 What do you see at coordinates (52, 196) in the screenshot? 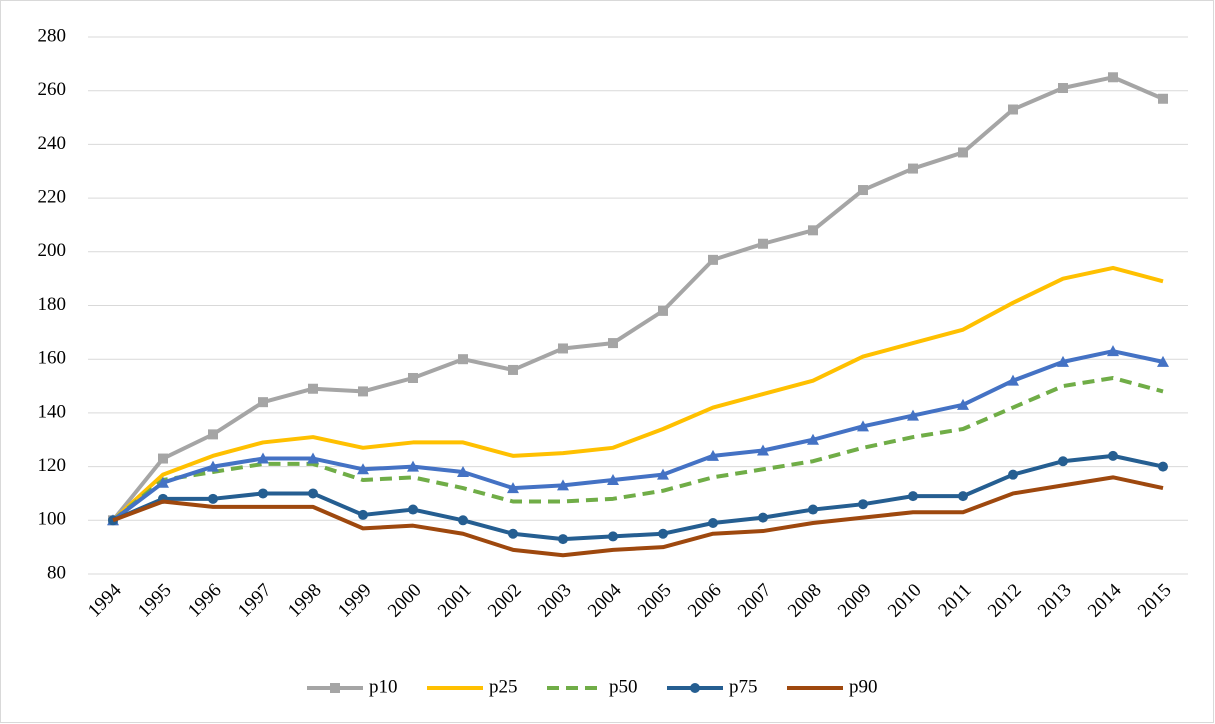
I see `y-tick-label: 220` at bounding box center [52, 196].